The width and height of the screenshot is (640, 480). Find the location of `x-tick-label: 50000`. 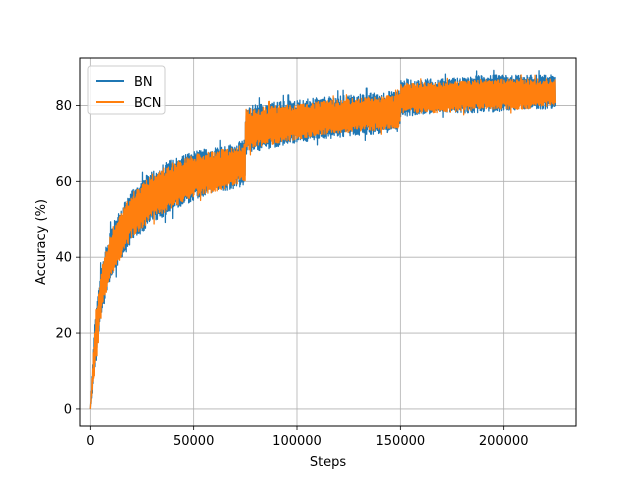

x-tick-label: 50000 is located at coordinates (193, 441).